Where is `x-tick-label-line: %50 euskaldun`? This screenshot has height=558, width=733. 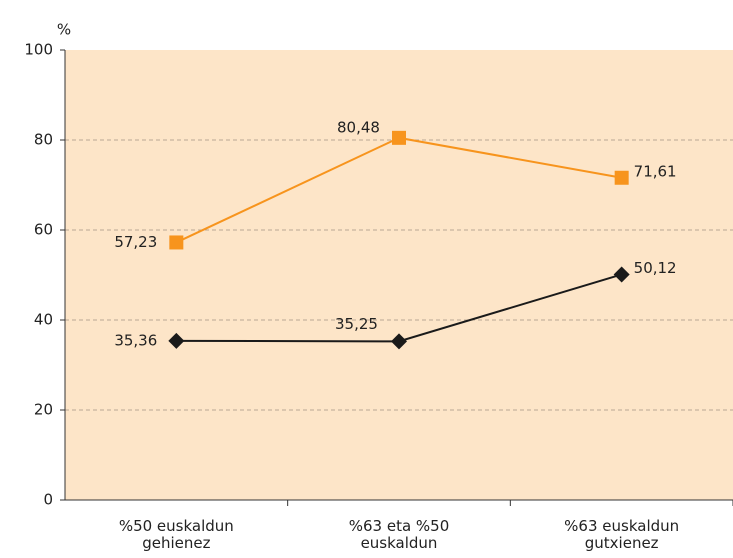
x-tick-label-line: %50 euskaldun is located at coordinates (176, 526).